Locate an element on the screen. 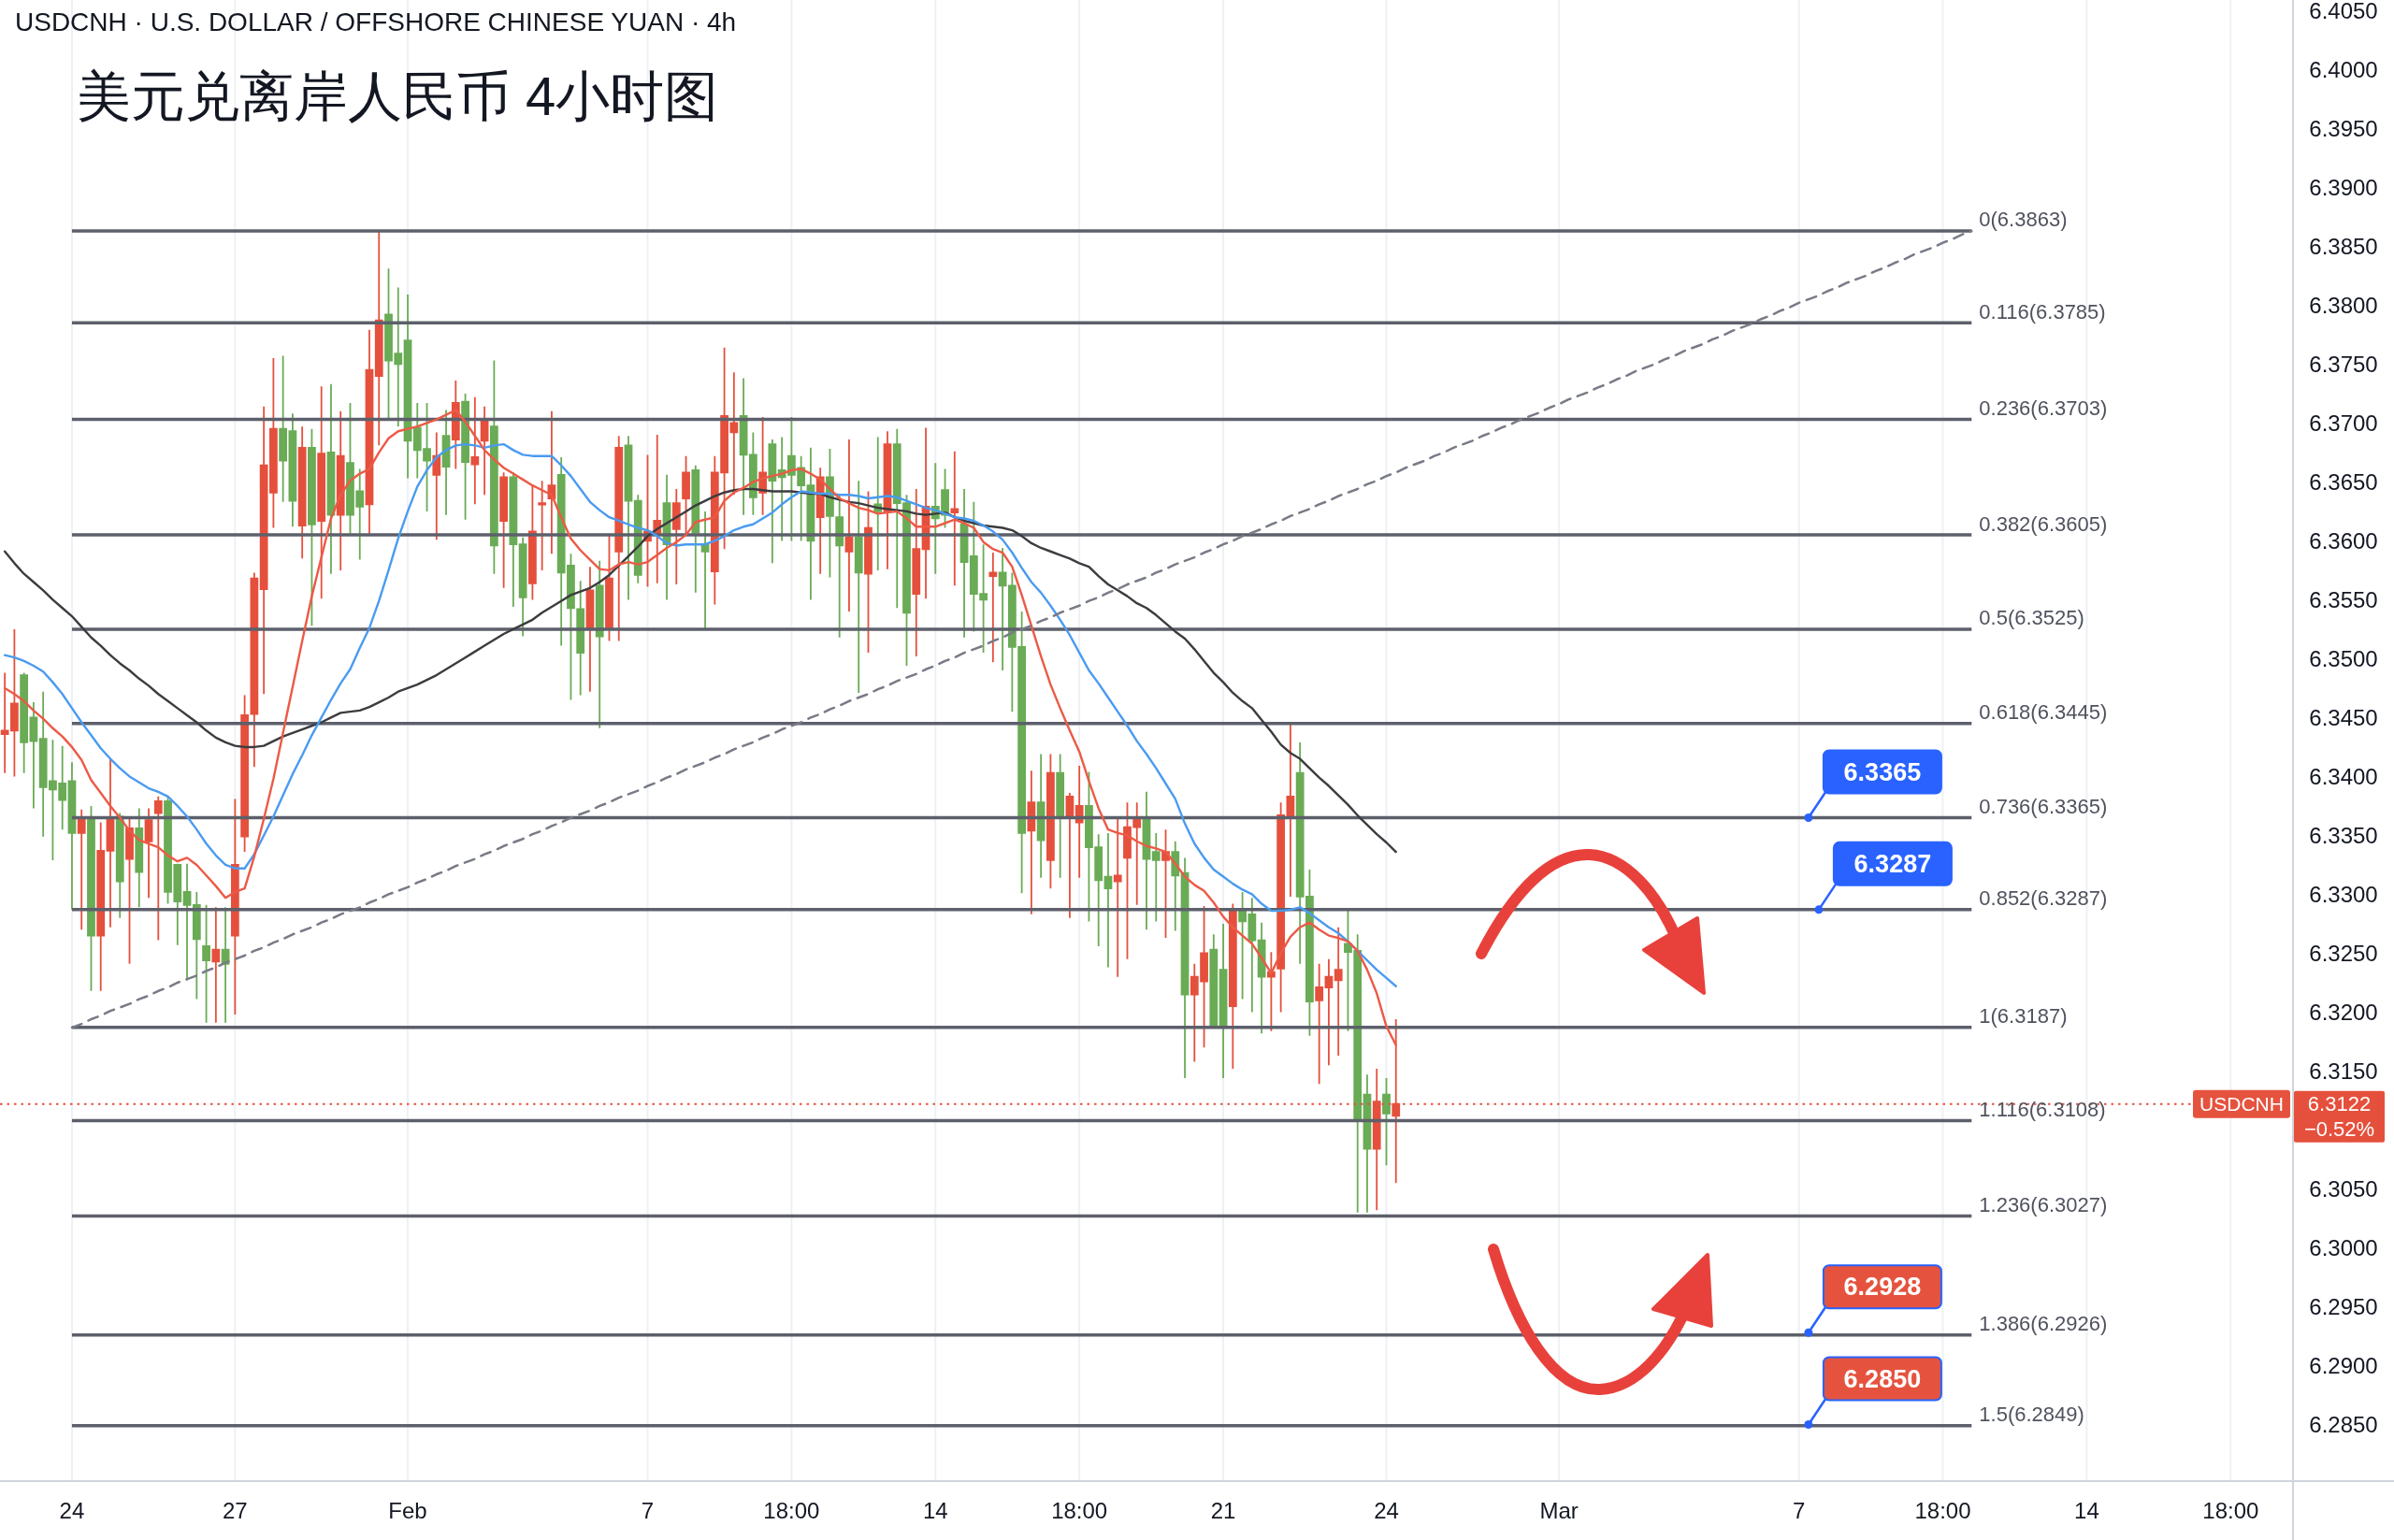  ref-line-label: USDCNH is located at coordinates (2241, 1104).